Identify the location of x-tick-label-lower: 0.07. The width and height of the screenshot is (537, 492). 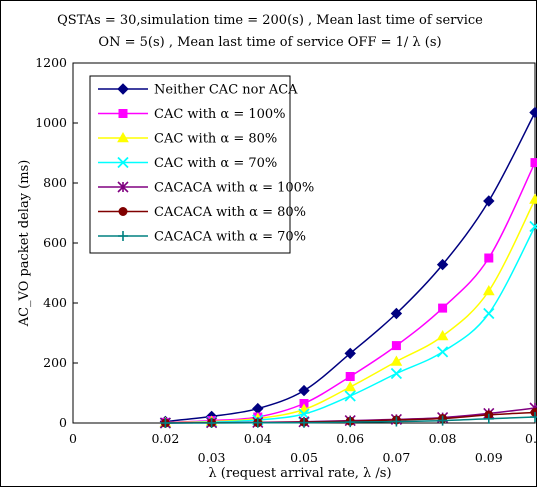
(396, 457).